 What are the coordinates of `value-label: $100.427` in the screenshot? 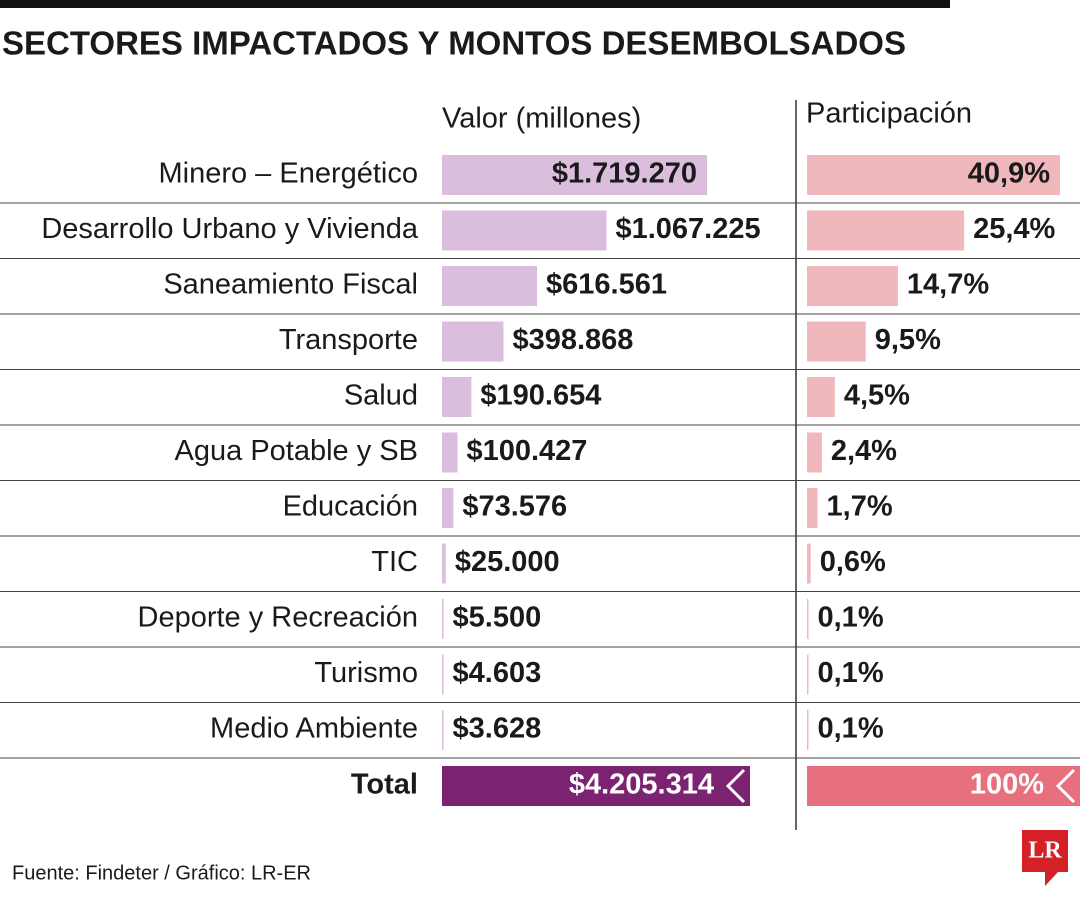 It's located at (526, 451).